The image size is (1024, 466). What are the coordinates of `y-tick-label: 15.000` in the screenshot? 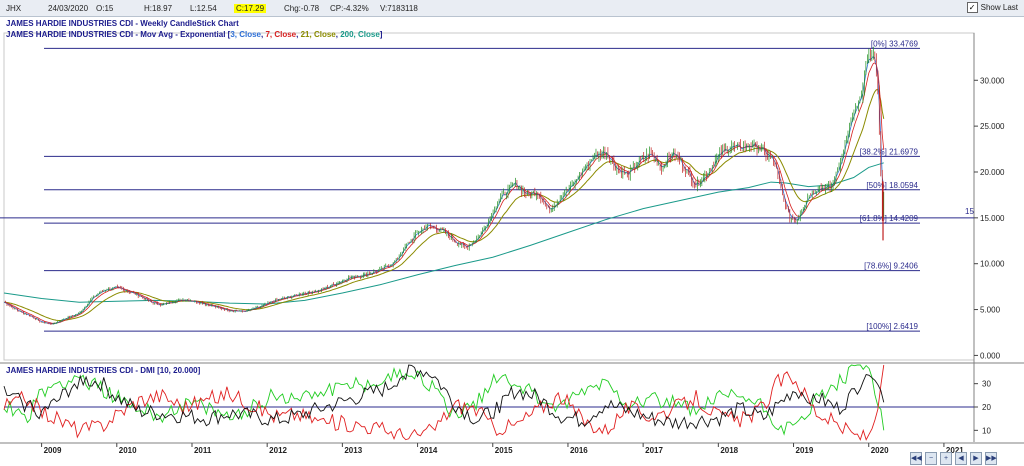 It's located at (992, 218).